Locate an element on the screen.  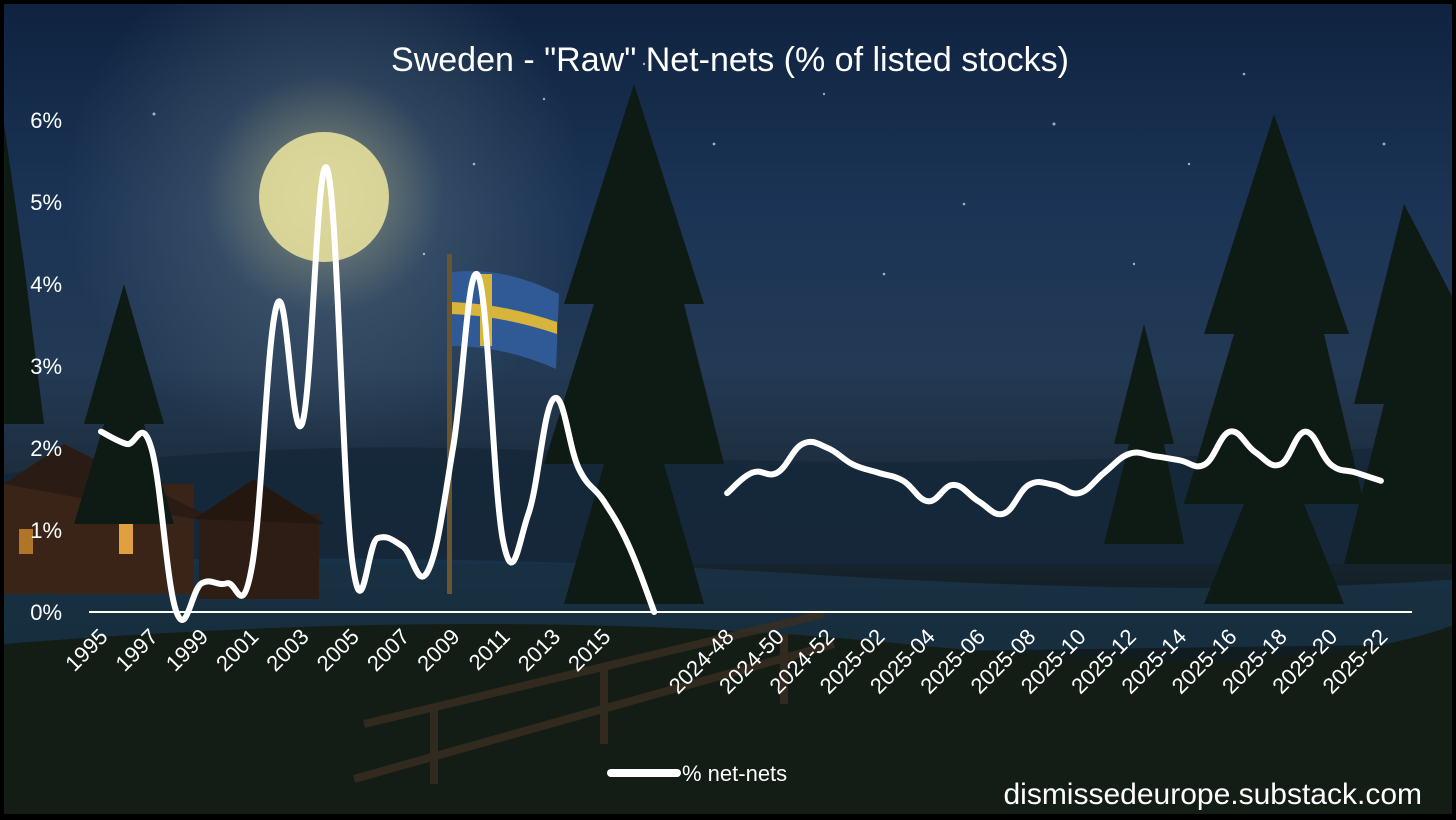
x-tick-label: 2013 is located at coordinates (539, 650).